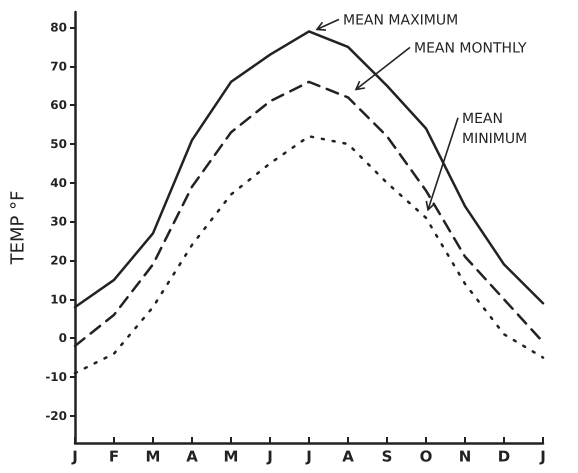 This screenshot has width=578, height=473. I want to click on x-tick-label: N, so click(465, 457).